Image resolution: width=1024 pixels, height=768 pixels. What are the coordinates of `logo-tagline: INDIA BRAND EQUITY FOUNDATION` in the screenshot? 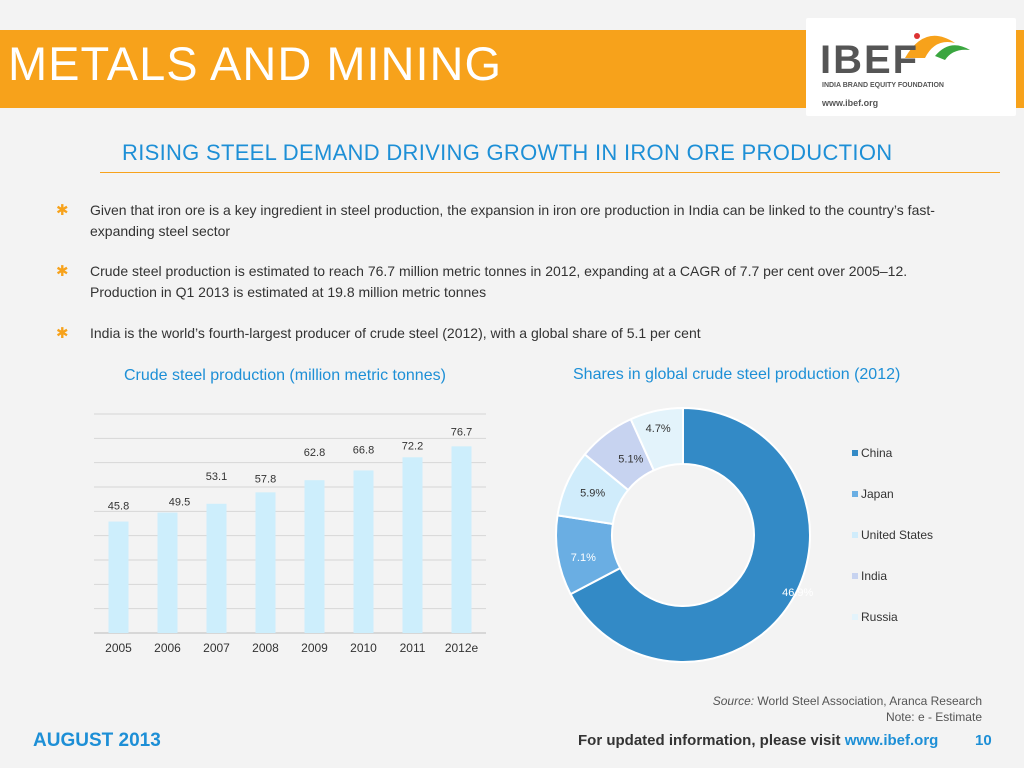 It's located at (883, 85).